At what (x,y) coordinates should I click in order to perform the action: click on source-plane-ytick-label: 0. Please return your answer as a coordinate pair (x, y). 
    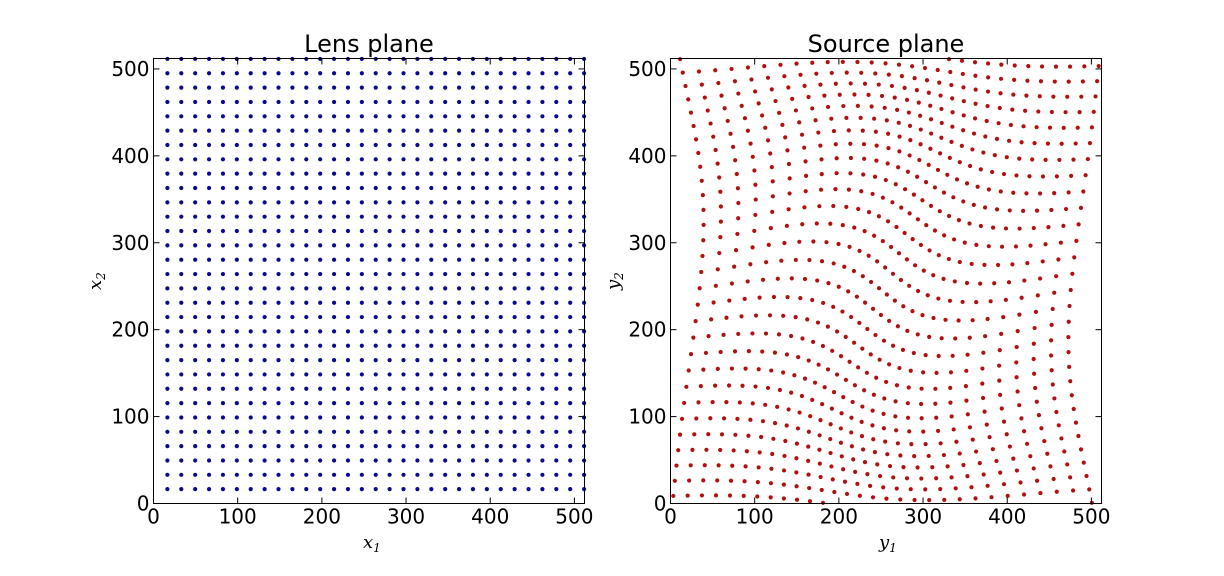
    Looking at the image, I should click on (660, 504).